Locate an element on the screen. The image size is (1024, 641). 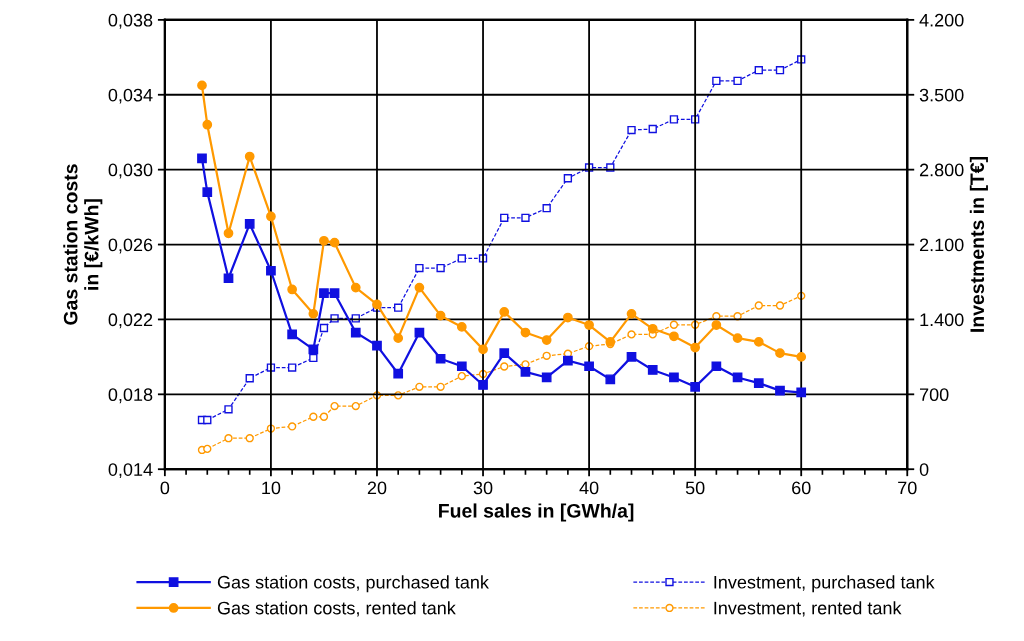
x-axis-title: Fuel sales in [GWh/a] is located at coordinates (536, 512).